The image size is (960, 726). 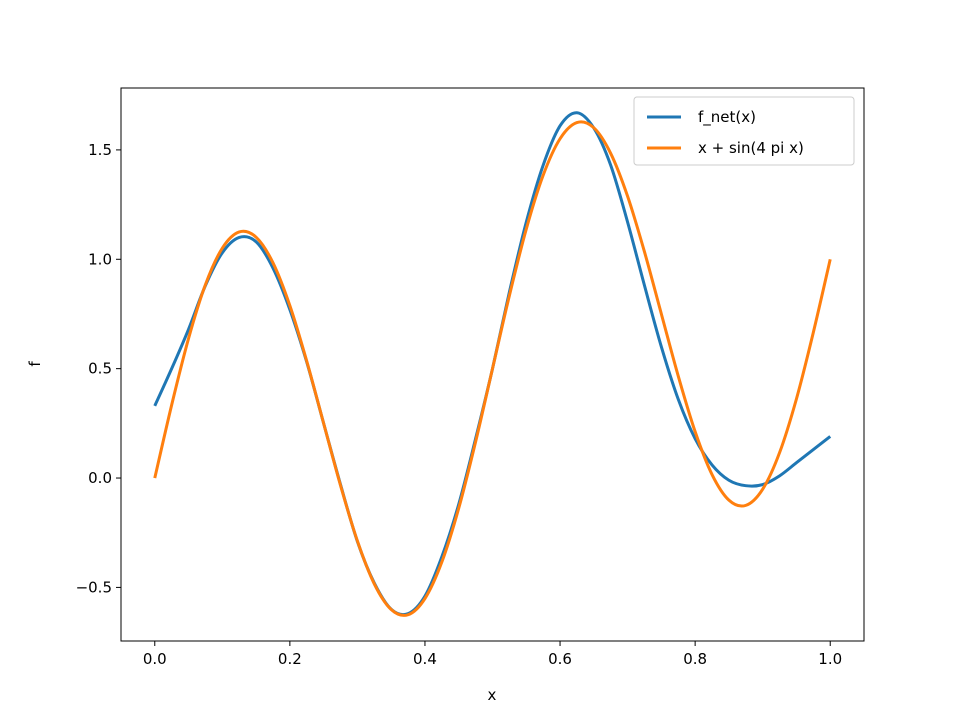 What do you see at coordinates (744, 131) in the screenshot?
I see `legend: f_net(x) x + sin(4 pi x)` at bounding box center [744, 131].